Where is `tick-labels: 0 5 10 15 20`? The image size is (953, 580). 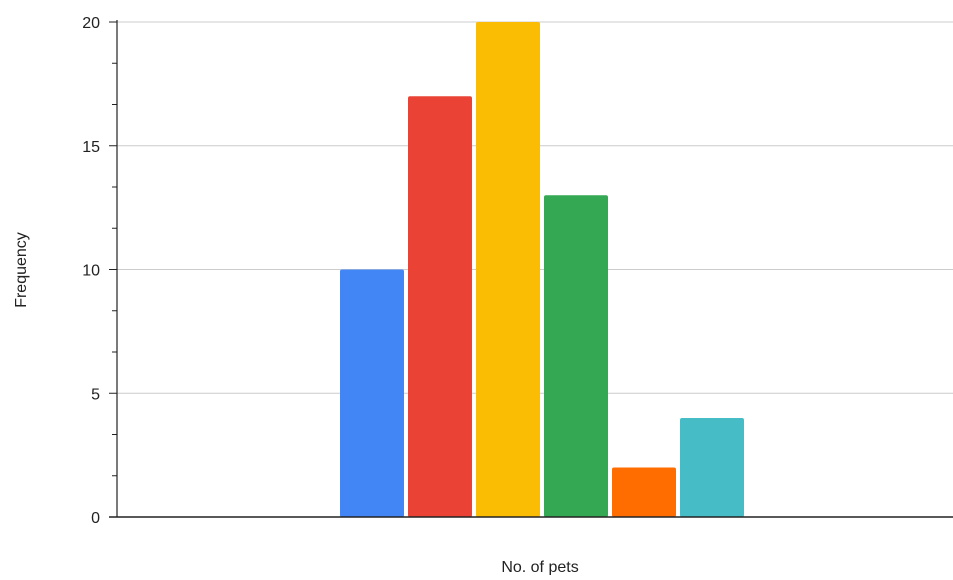 tick-labels: 0 5 10 15 20 is located at coordinates (91, 271).